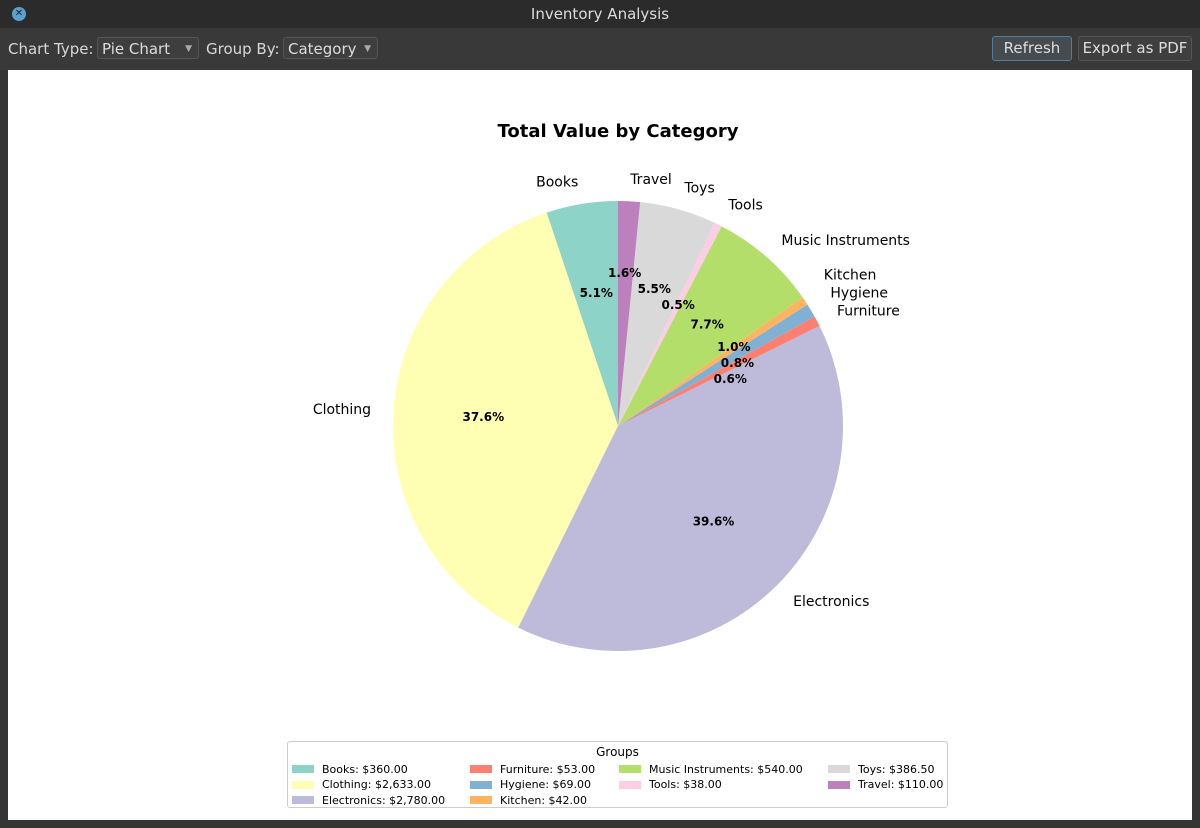 This screenshot has width=1200, height=828. I want to click on pie-slice-music-instruments, so click(710, 326).